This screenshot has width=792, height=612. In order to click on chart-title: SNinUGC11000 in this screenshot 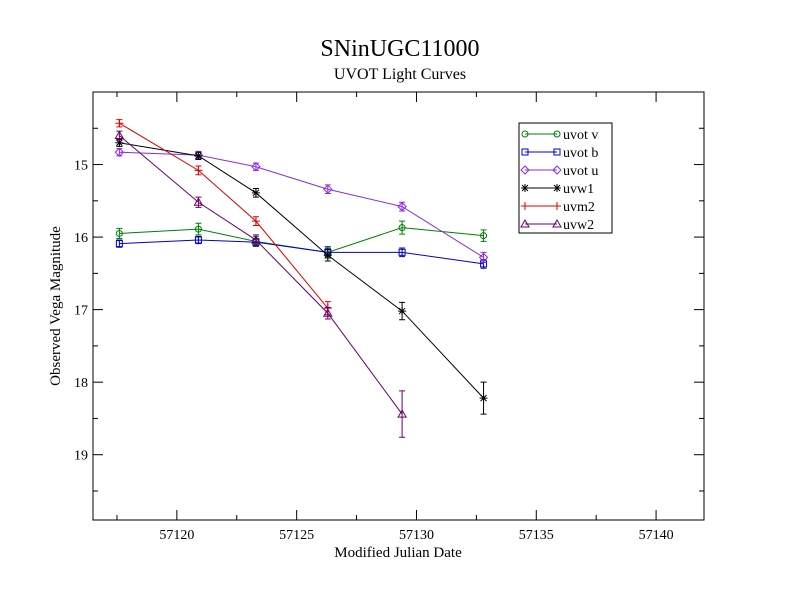, I will do `click(399, 49)`.